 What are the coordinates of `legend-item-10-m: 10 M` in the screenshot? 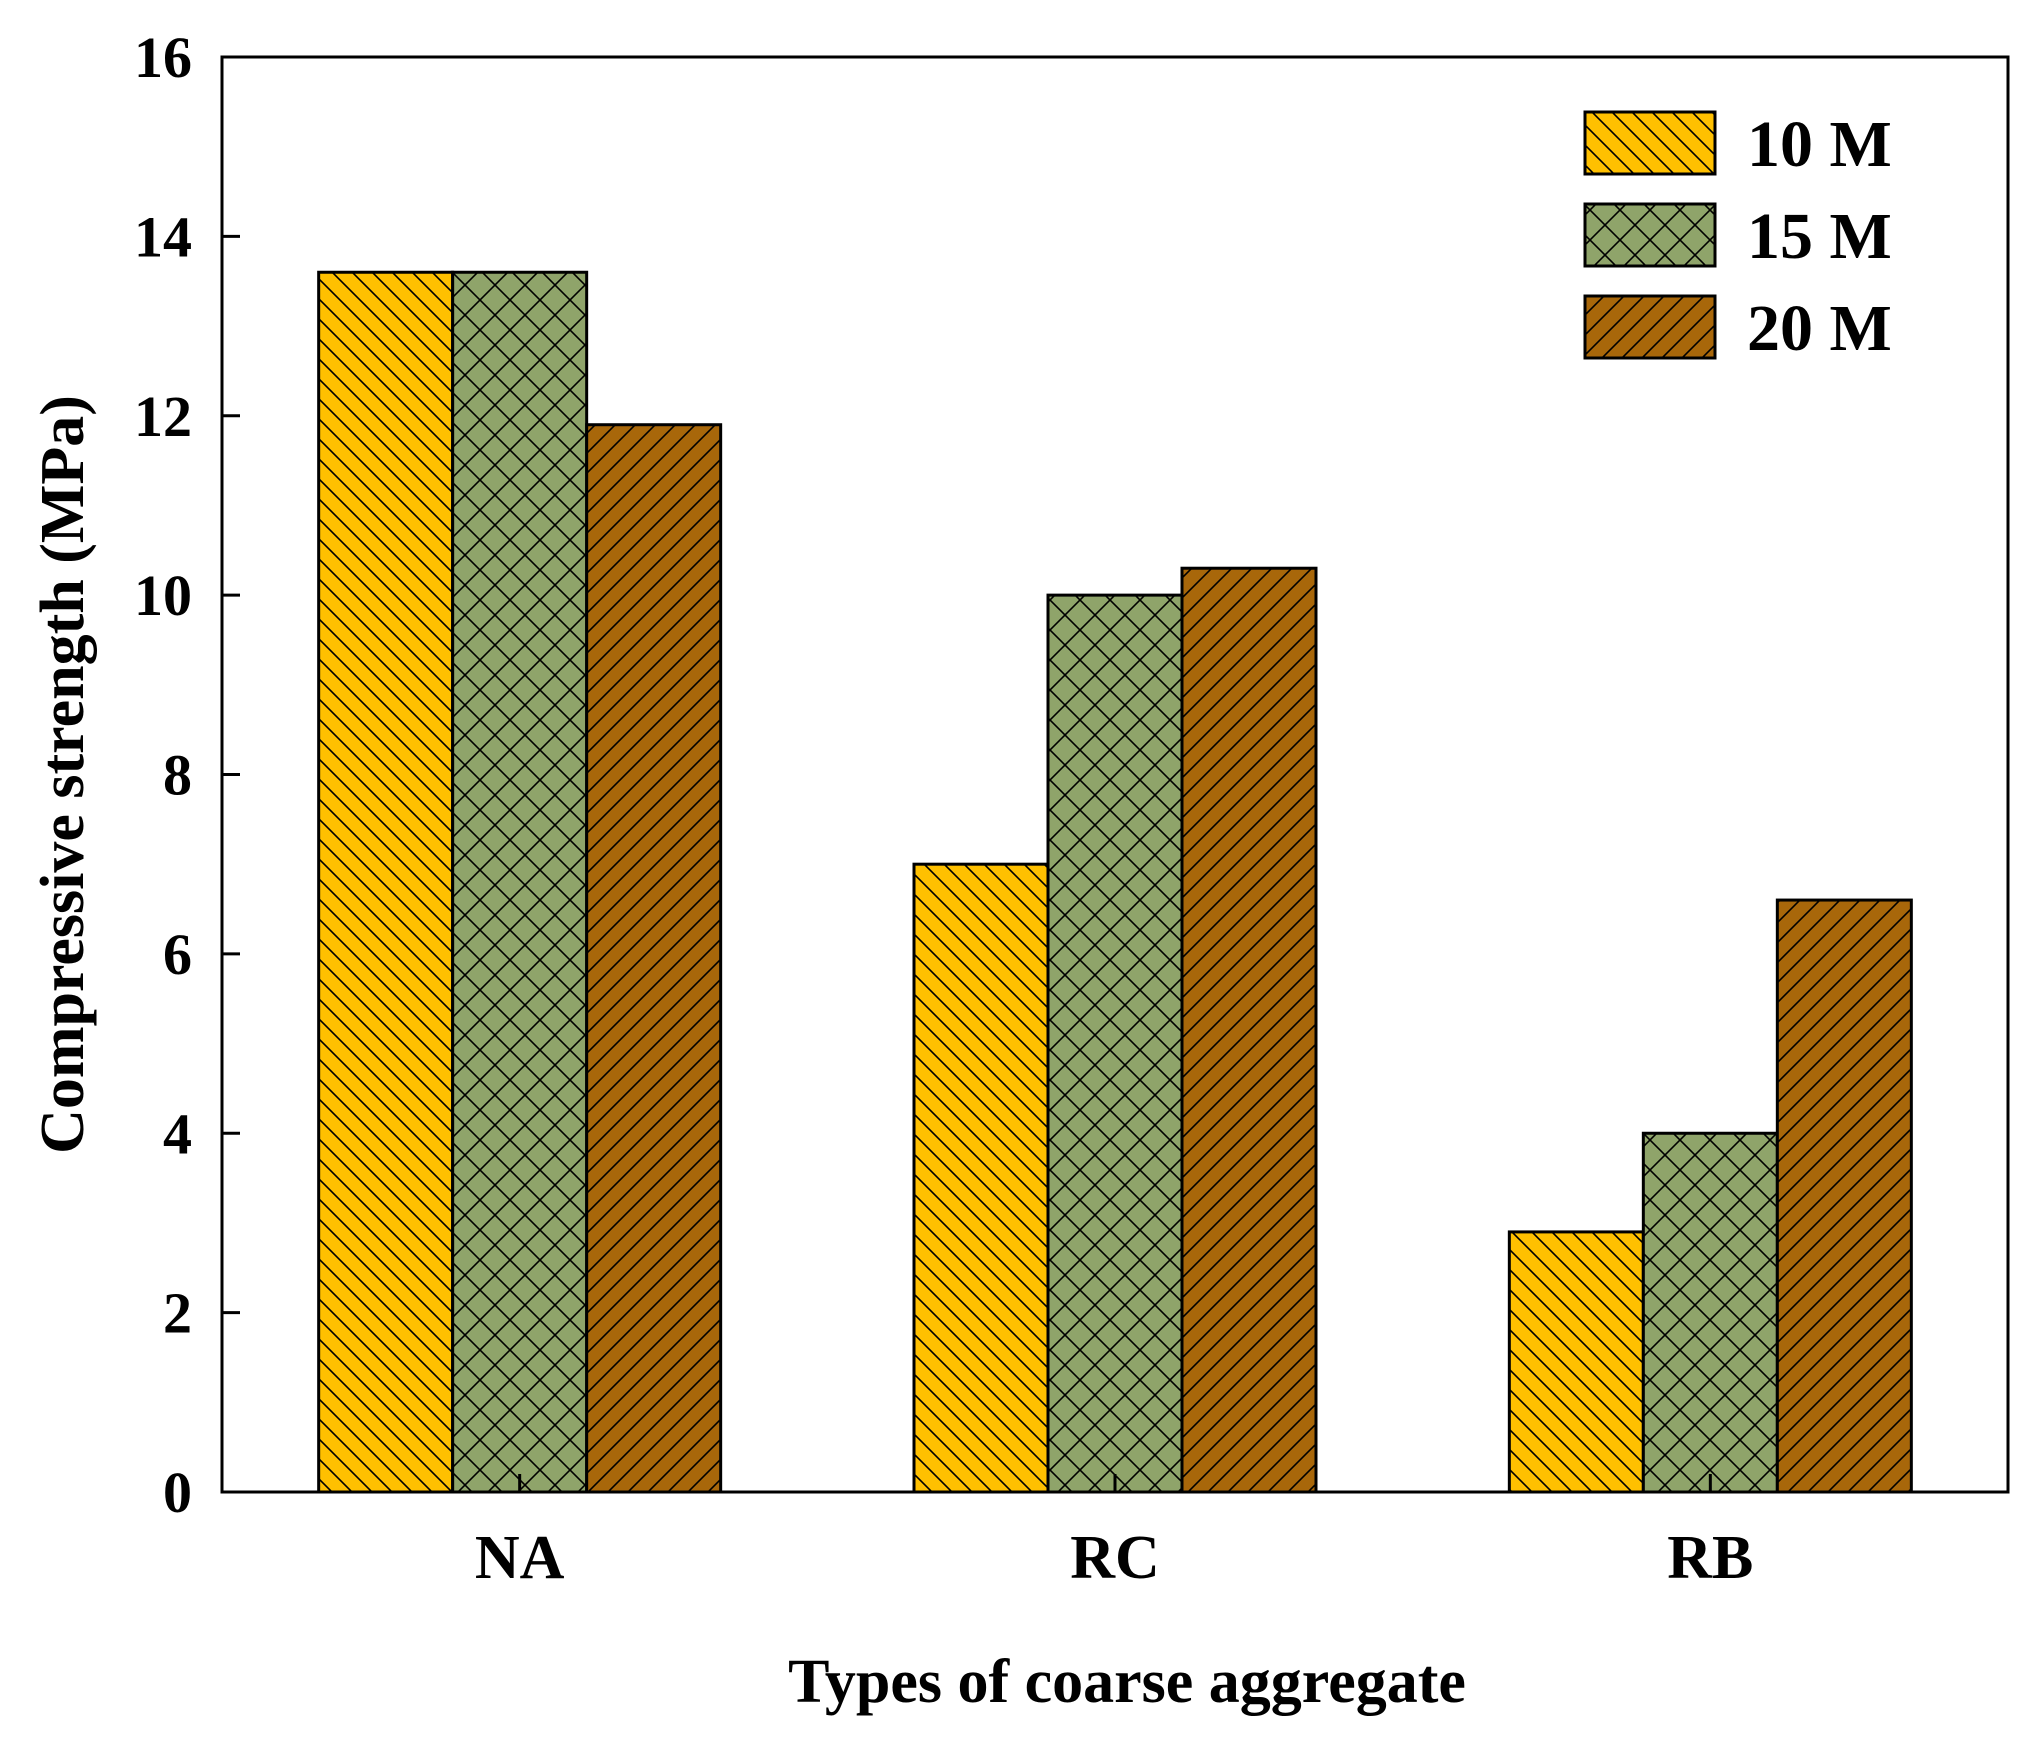 It's located at (1737, 144).